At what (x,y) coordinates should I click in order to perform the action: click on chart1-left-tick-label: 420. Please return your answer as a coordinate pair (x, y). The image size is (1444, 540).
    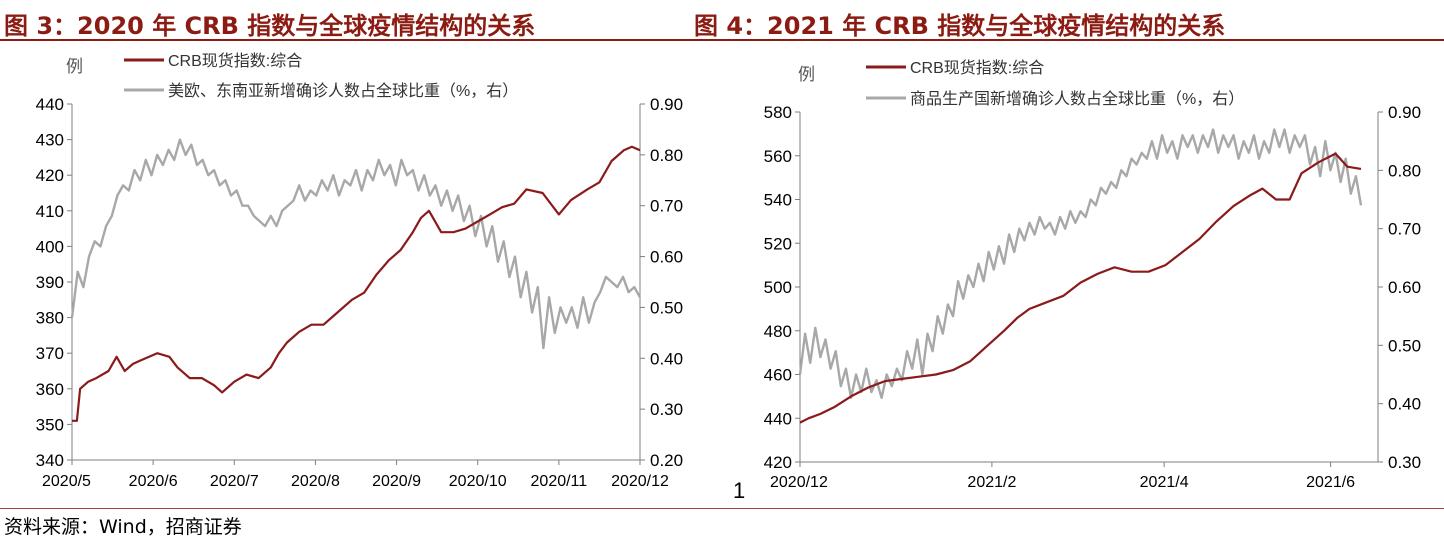
    Looking at the image, I should click on (50, 175).